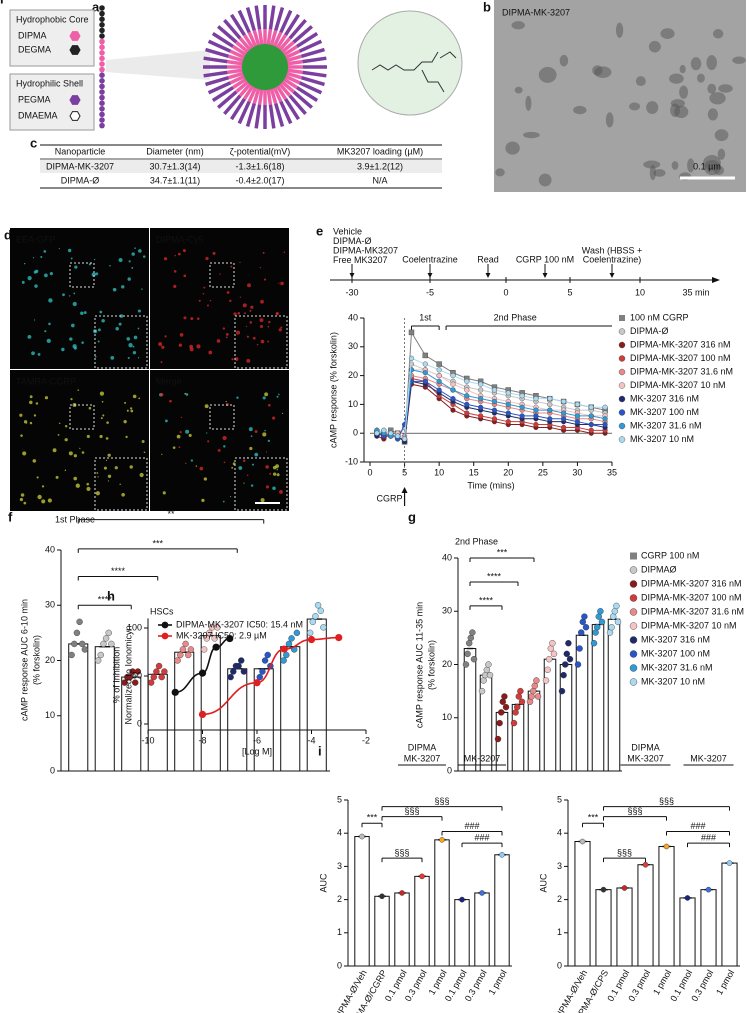  What do you see at coordinates (612, 250) in the screenshot?
I see `label: Wash (HBSS +` at bounding box center [612, 250].